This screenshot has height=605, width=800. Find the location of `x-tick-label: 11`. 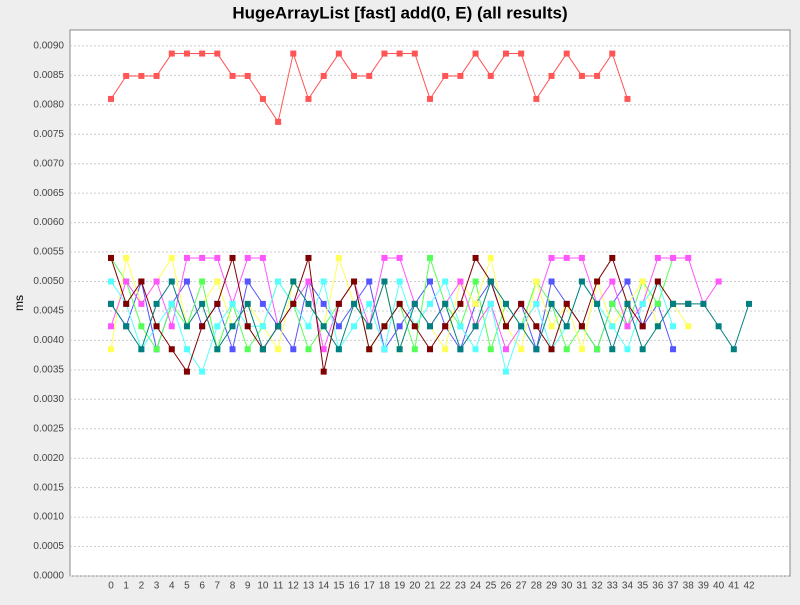

x-tick-label: 11 is located at coordinates (278, 586).